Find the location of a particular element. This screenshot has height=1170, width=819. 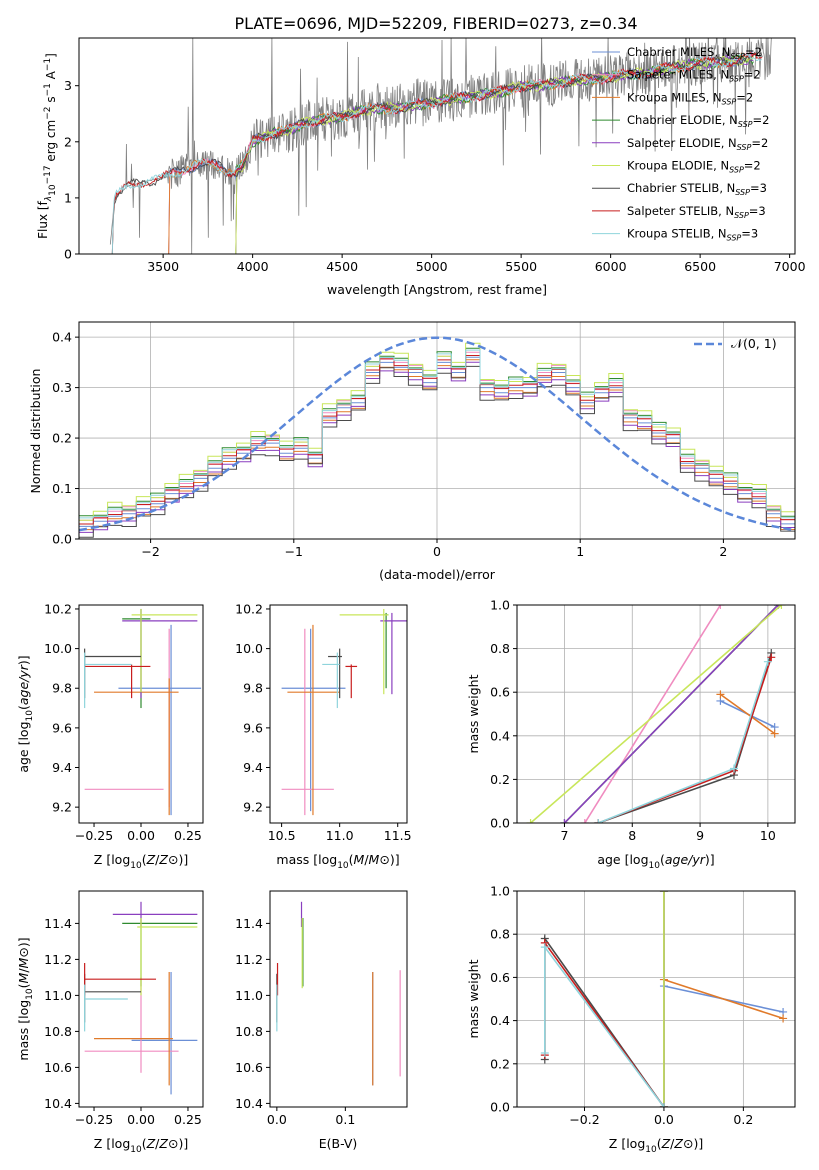

ageMass-xlabel-part: ⊙ is located at coordinates (384, 859).